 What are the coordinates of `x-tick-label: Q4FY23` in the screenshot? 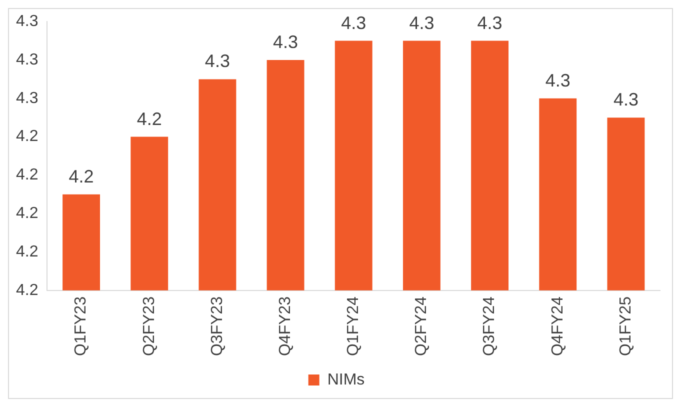 It's located at (285, 326).